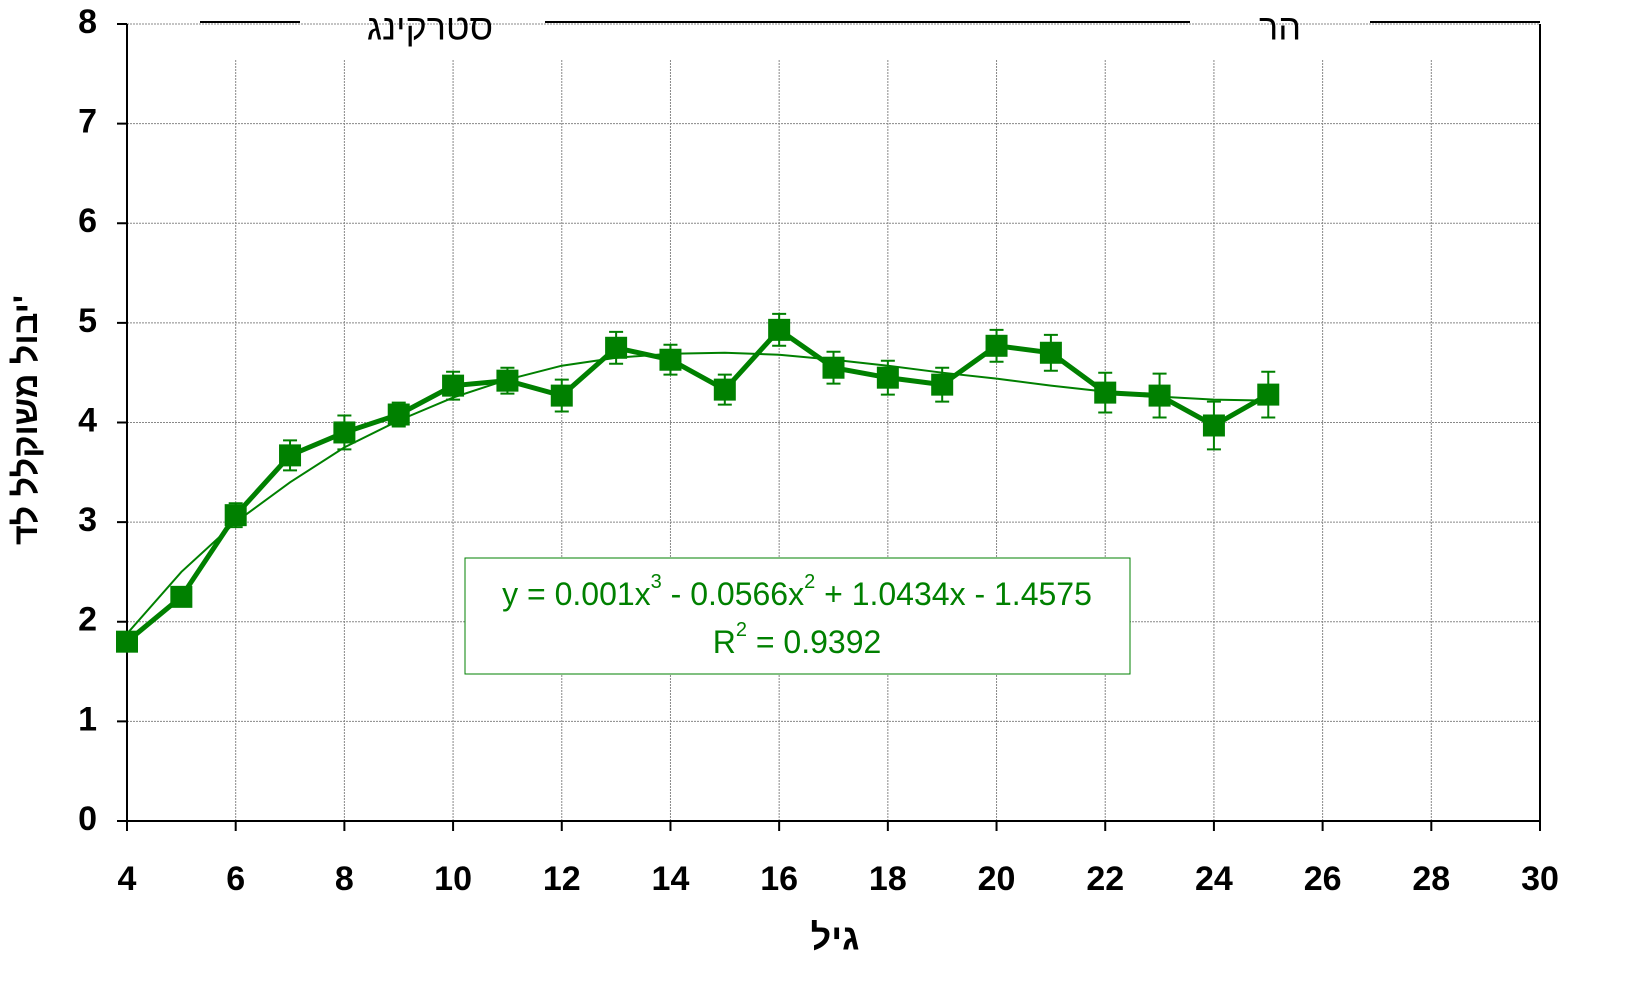 This screenshot has width=1651, height=1008. I want to click on x-tick-label: 14, so click(671, 879).